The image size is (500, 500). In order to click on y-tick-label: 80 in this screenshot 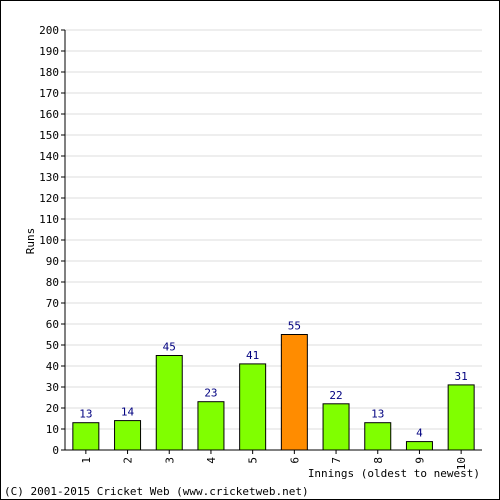, I will do `click(52, 282)`.